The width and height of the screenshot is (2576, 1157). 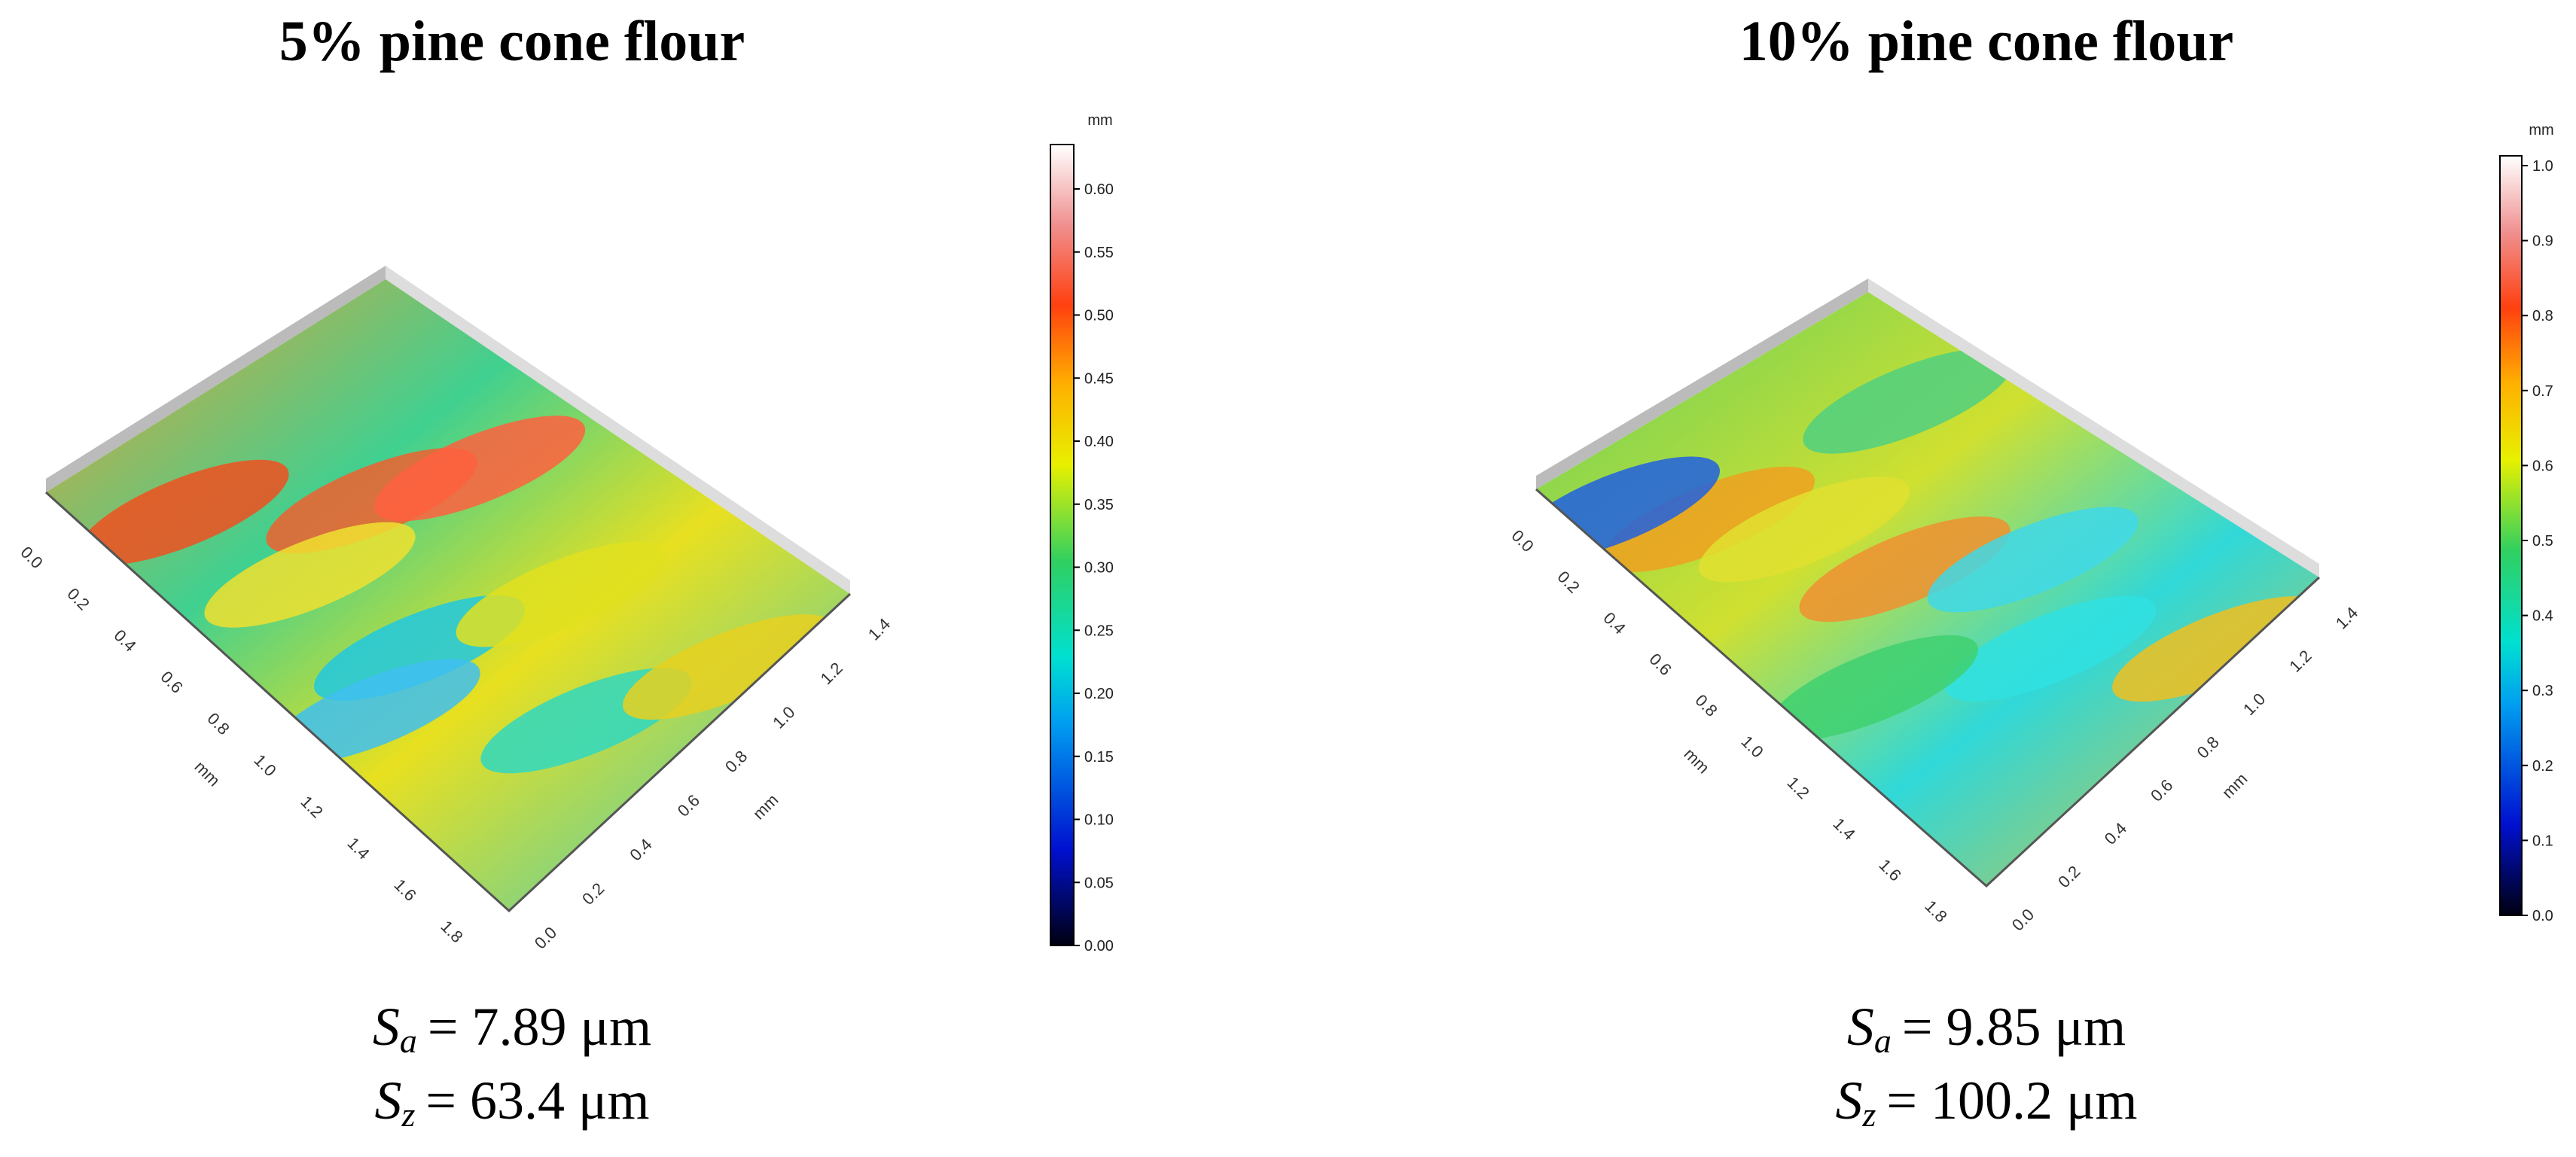 What do you see at coordinates (1099, 378) in the screenshot?
I see `colorbar-tick-label: 0.45` at bounding box center [1099, 378].